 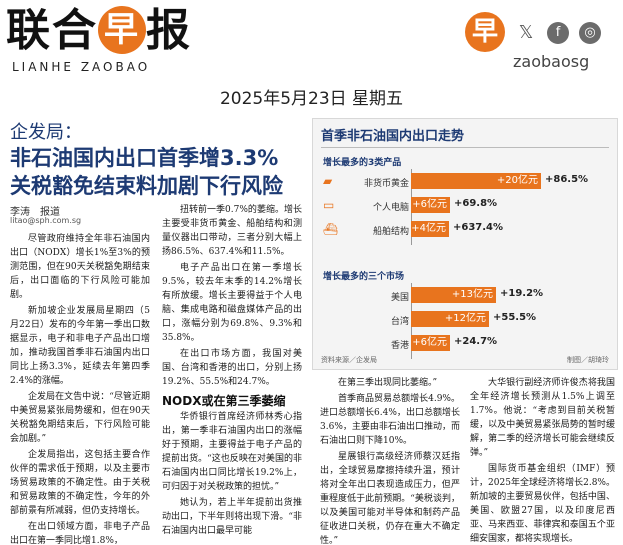 I want to click on logo-zao-badge: 早, so click(x=122, y=30).